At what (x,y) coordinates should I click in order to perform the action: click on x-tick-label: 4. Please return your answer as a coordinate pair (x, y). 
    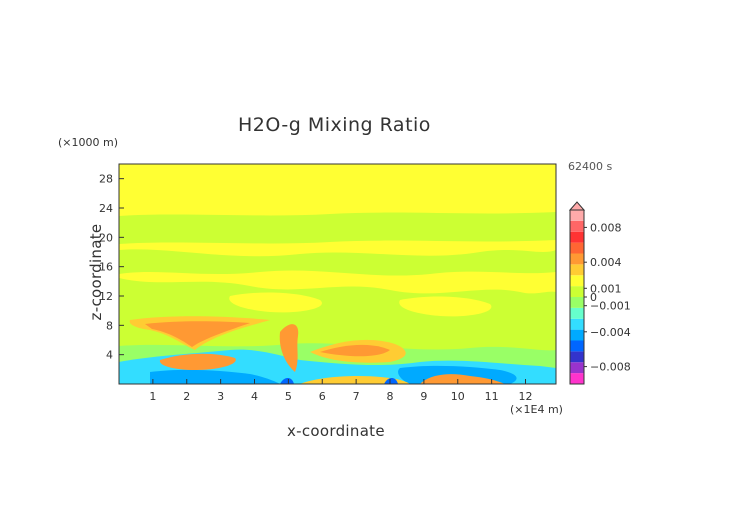
    Looking at the image, I should click on (254, 396).